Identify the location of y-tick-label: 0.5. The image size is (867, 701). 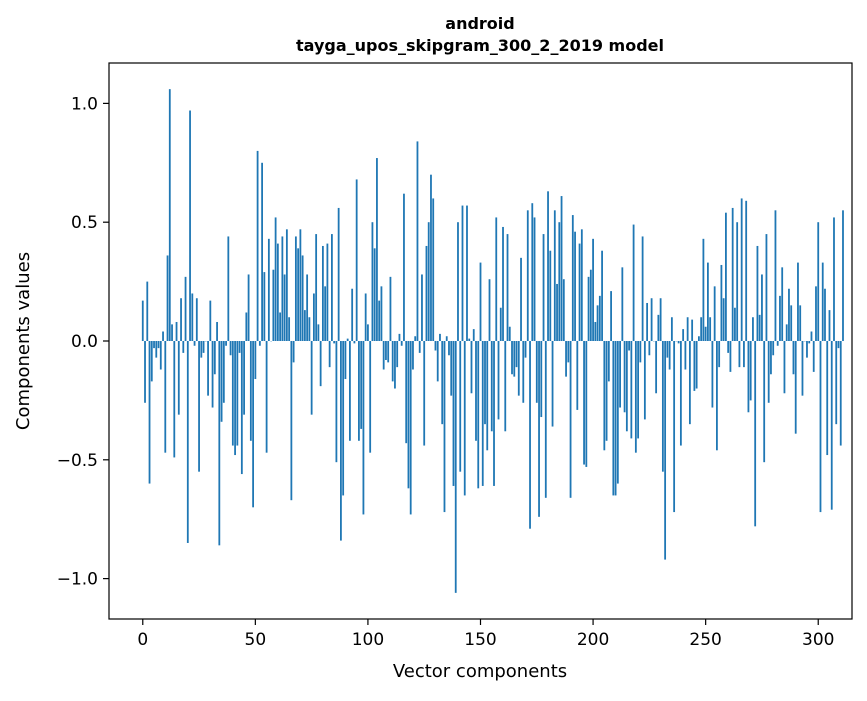
(84, 223).